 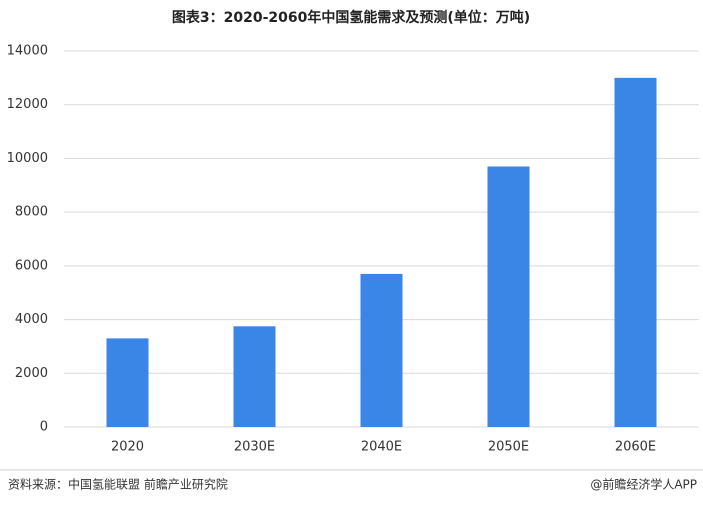 What do you see at coordinates (127, 447) in the screenshot?
I see `x-tick-label: 2020` at bounding box center [127, 447].